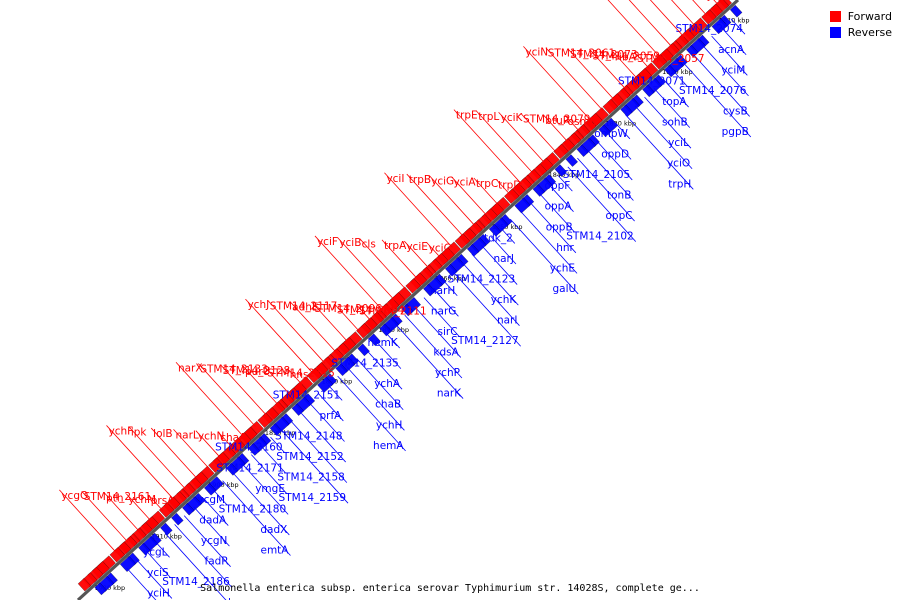 The width and height of the screenshot is (900, 600). Describe the element at coordinates (447, 373) in the screenshot. I see `reverse-gene-label: ychP` at that location.